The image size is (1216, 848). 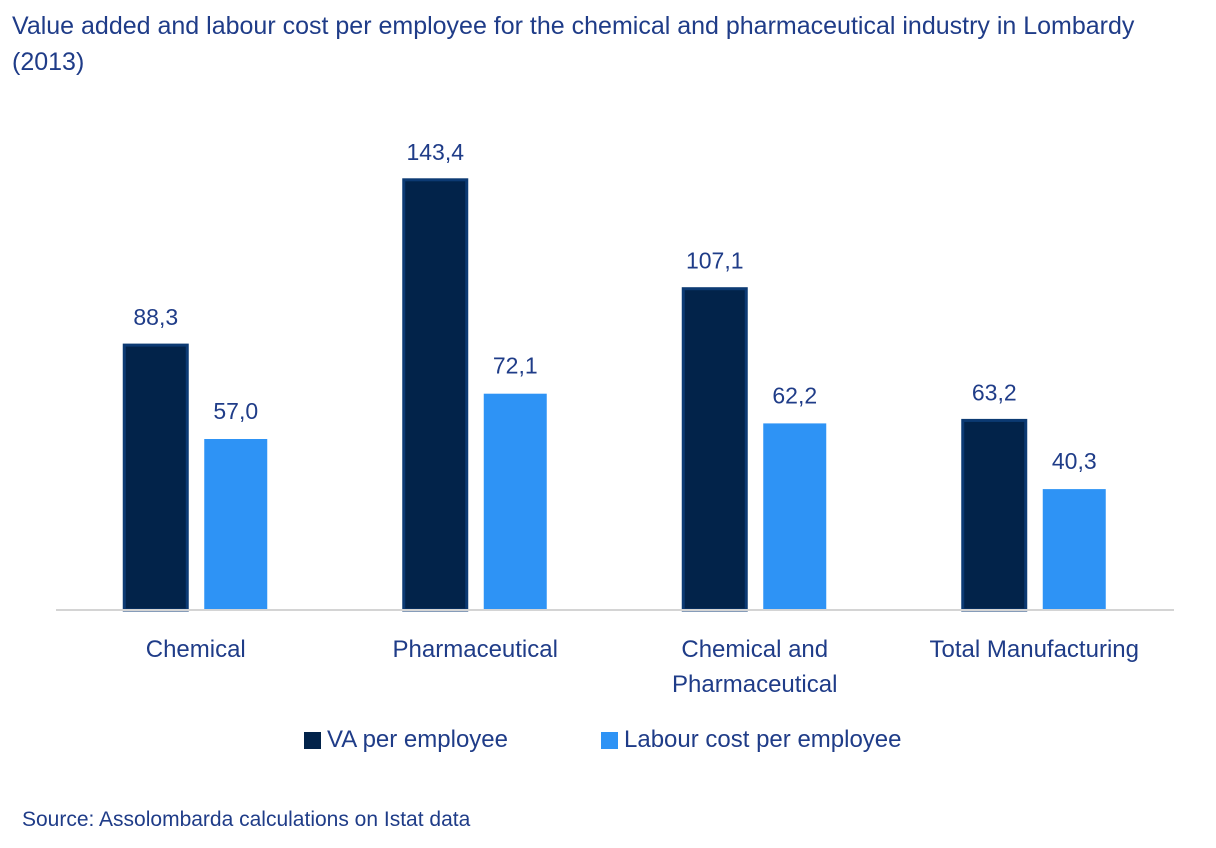 I want to click on legend-item-labour-cost: Labour cost per employee, so click(x=751, y=740).